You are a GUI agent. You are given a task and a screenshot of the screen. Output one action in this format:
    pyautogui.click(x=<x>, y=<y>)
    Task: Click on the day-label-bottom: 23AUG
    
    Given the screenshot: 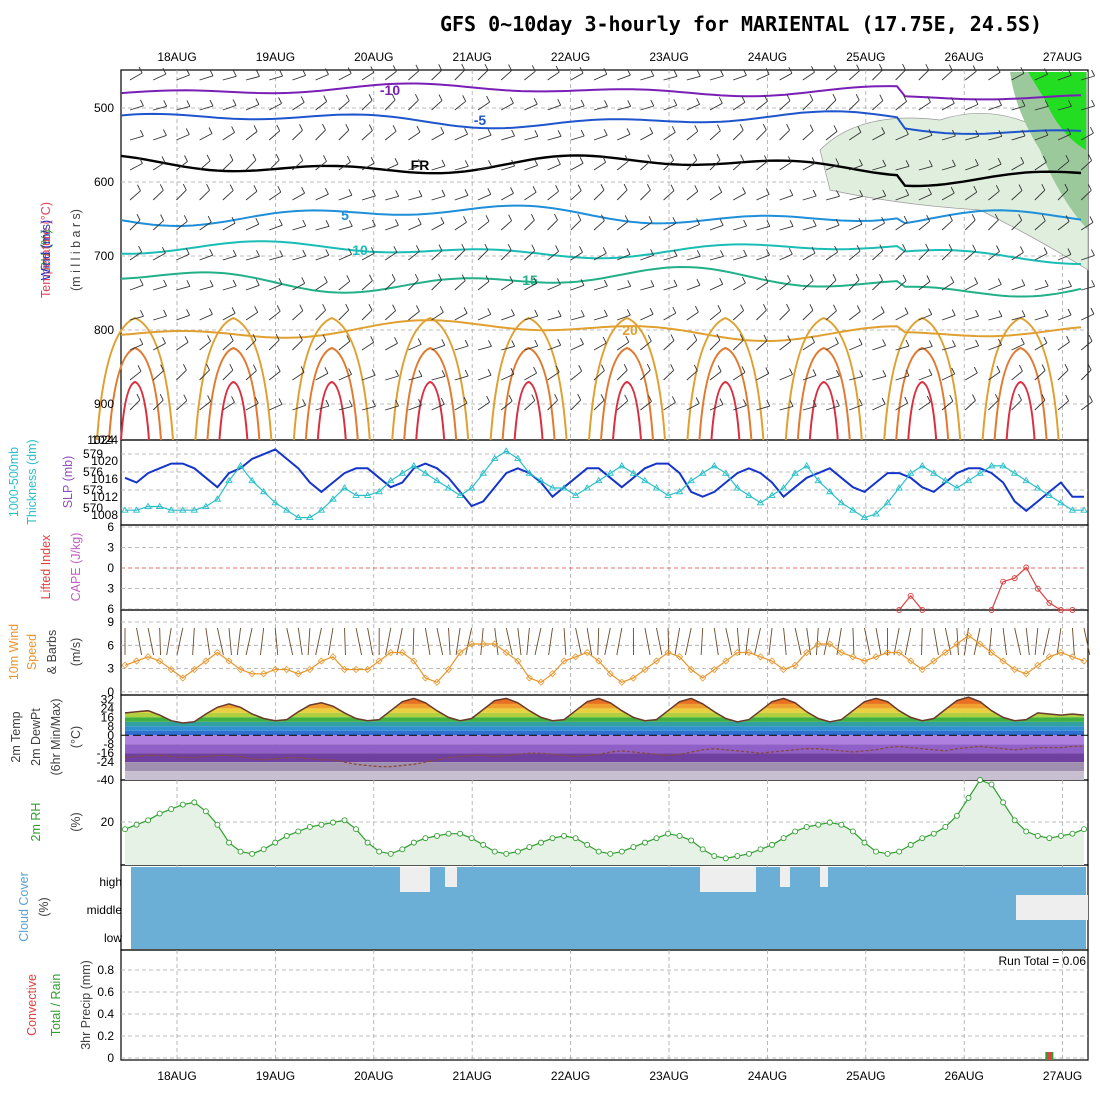 What is the action you would take?
    pyautogui.click(x=668, y=1076)
    